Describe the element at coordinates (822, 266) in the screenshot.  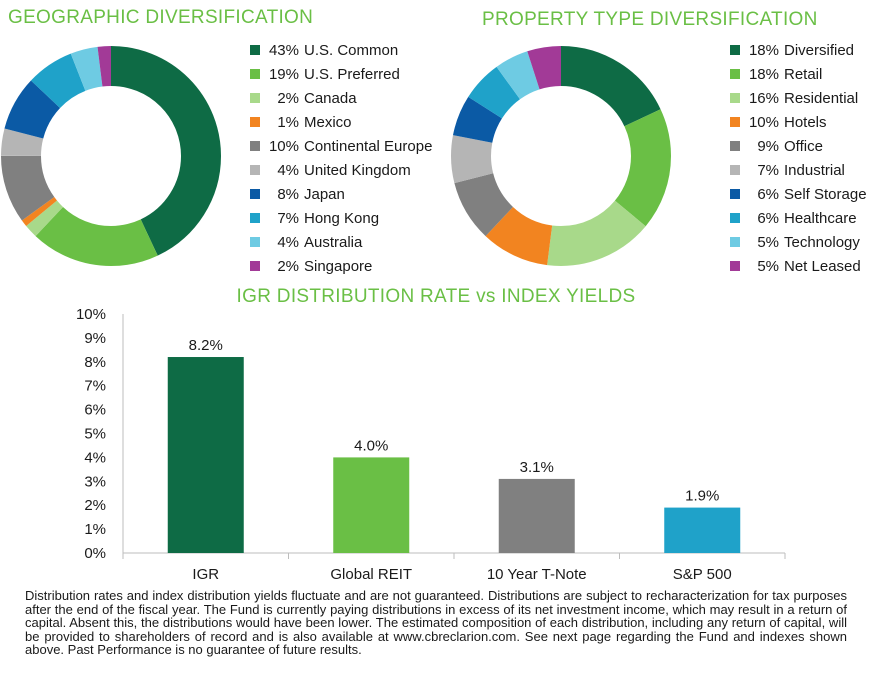
I see `legend-label: Net Leased` at that location.